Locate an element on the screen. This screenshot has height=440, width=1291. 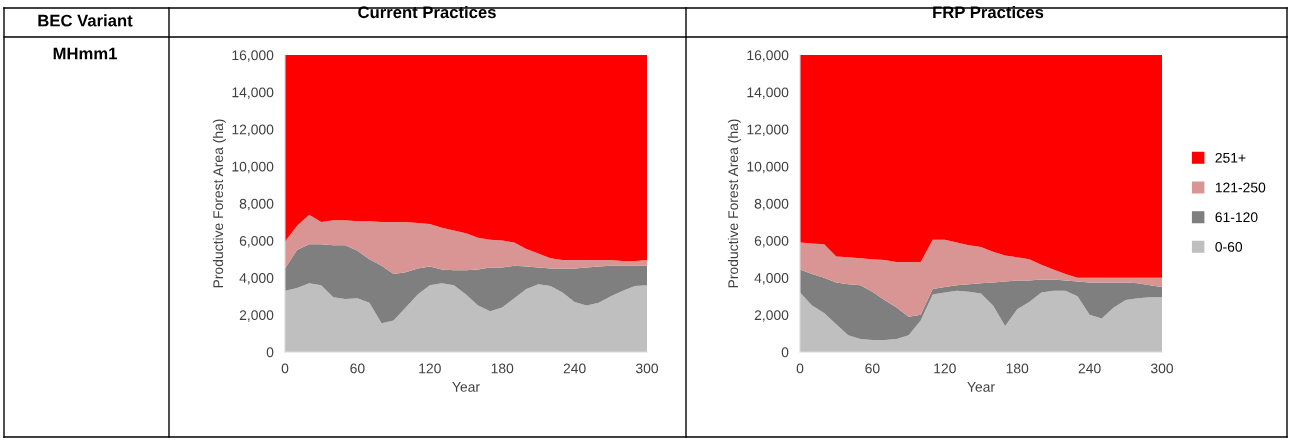
chart-title: Current Practices is located at coordinates (427, 12).